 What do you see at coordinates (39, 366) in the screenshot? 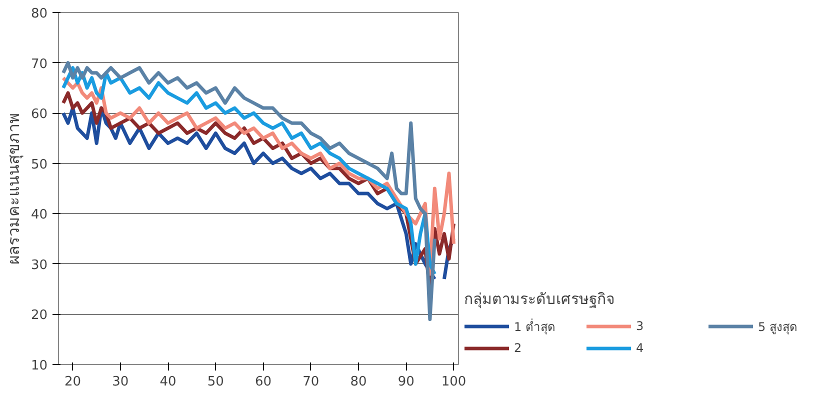
I see `y-tick-label: 10` at bounding box center [39, 366].